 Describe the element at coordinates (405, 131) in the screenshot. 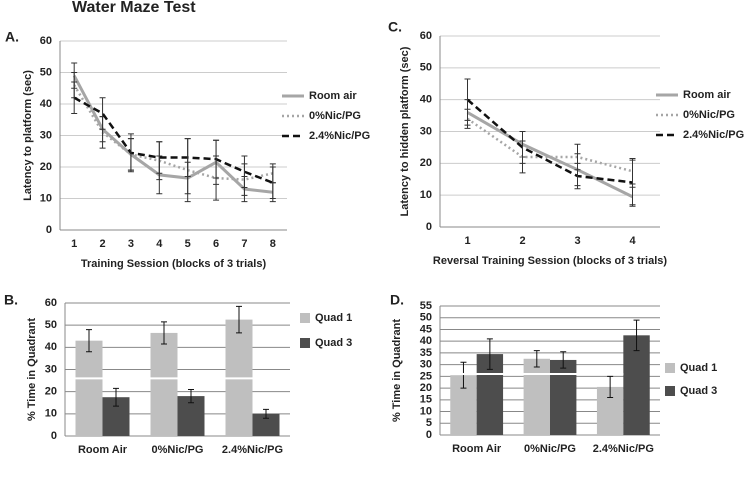

I see `y-axis-label: Latency to hidden platform (sec)` at that location.